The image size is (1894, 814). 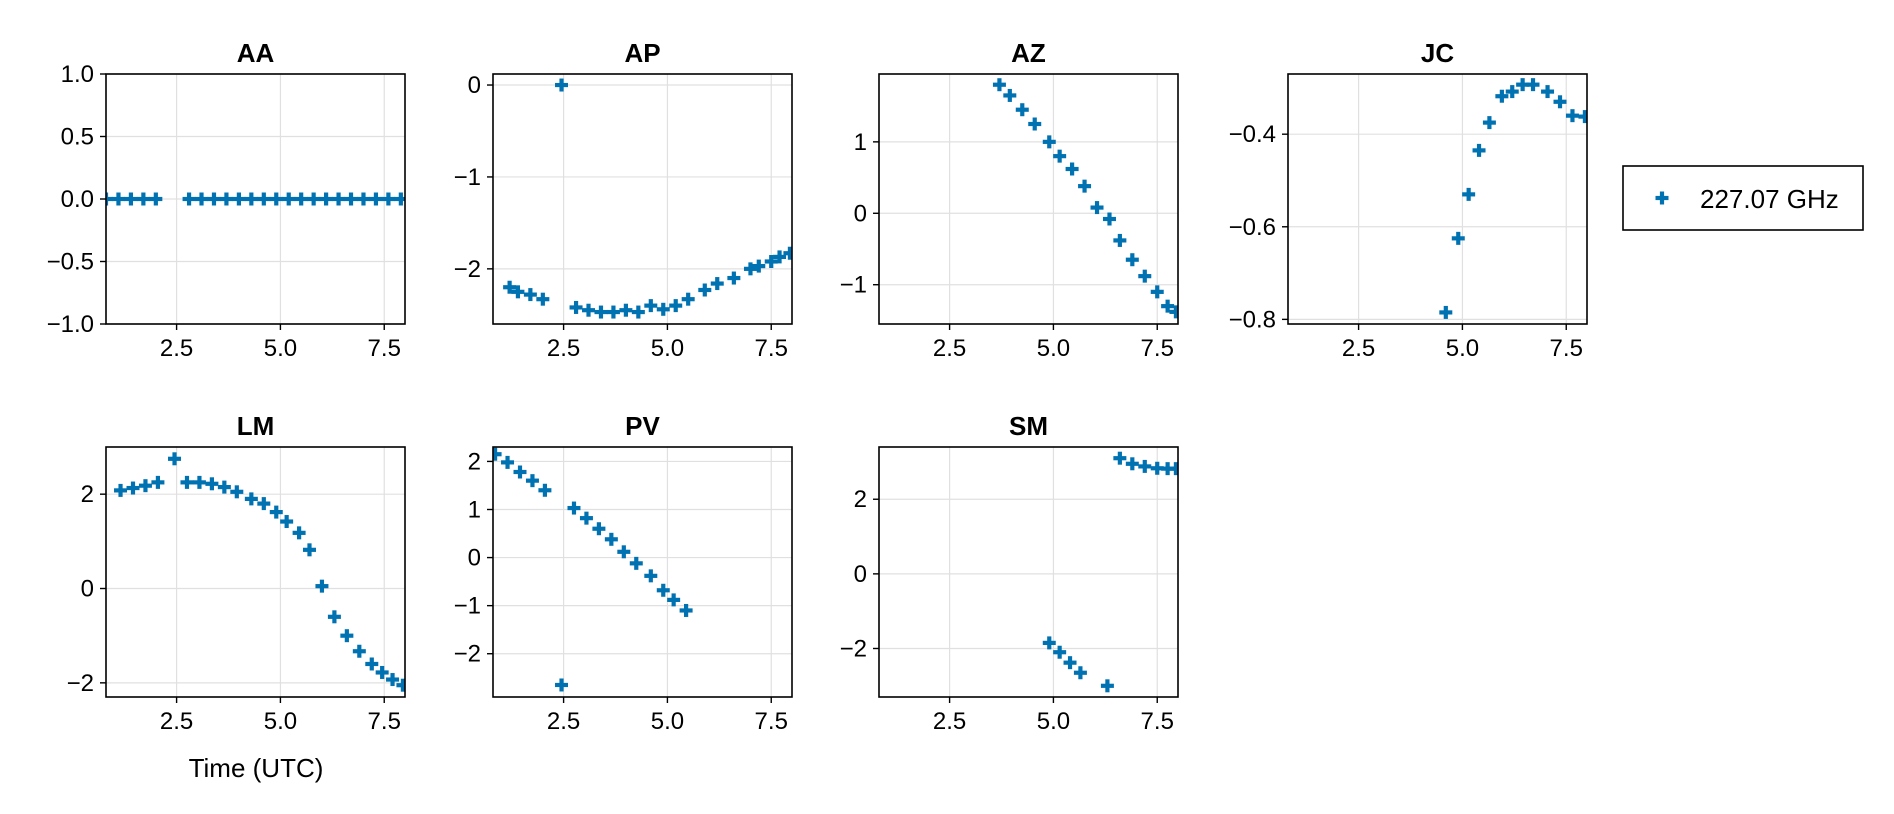 What do you see at coordinates (1437, 53) in the screenshot?
I see `panel-title: JC` at bounding box center [1437, 53].